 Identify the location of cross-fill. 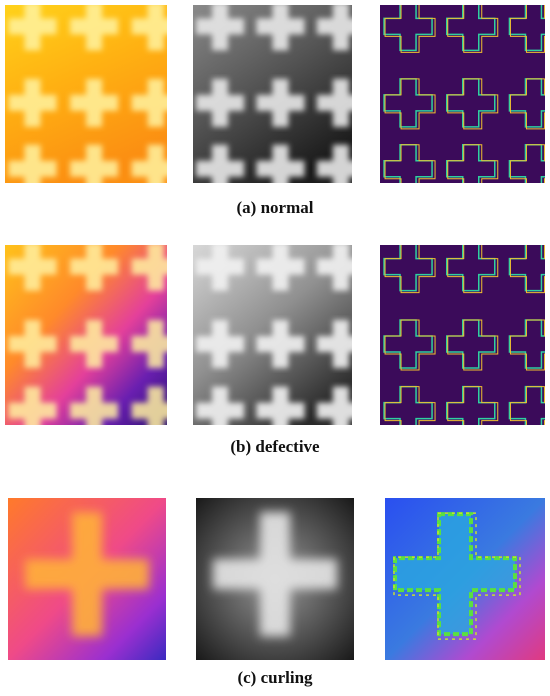
(455, 574).